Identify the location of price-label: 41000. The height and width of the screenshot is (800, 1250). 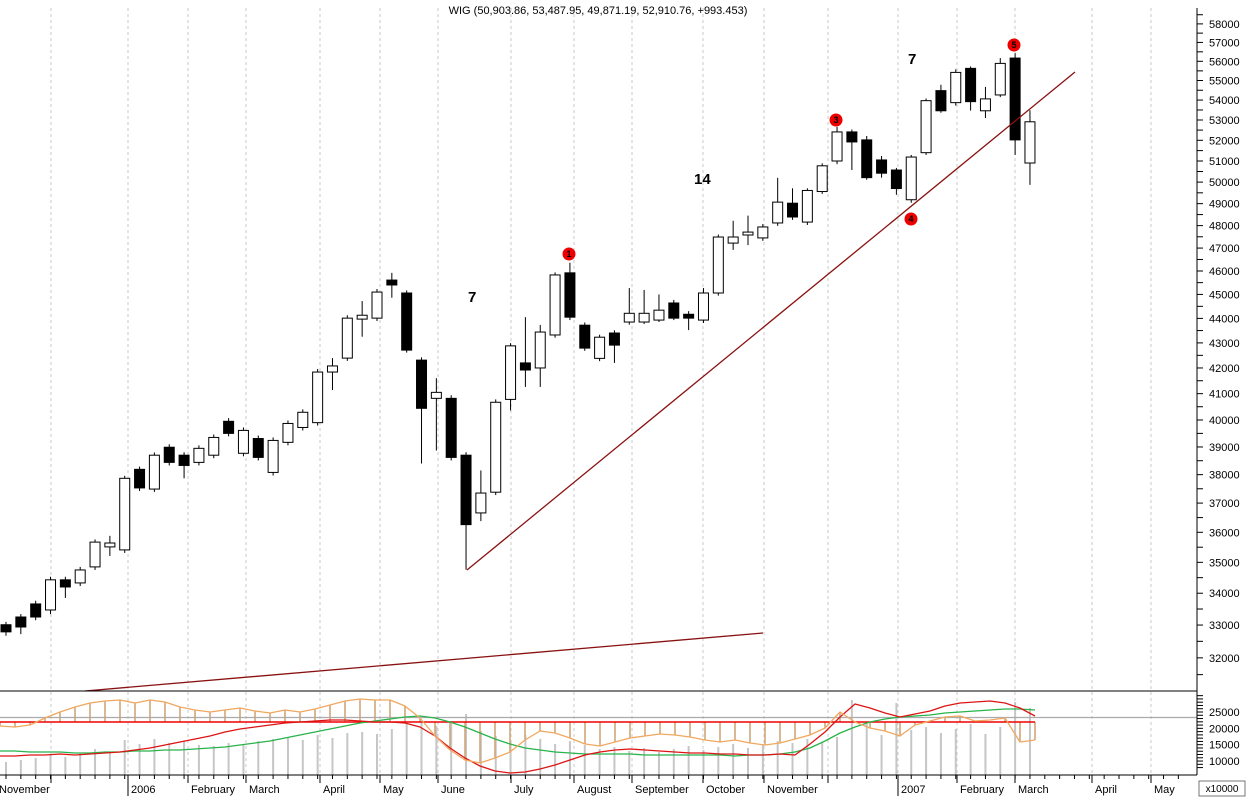
(1224, 395).